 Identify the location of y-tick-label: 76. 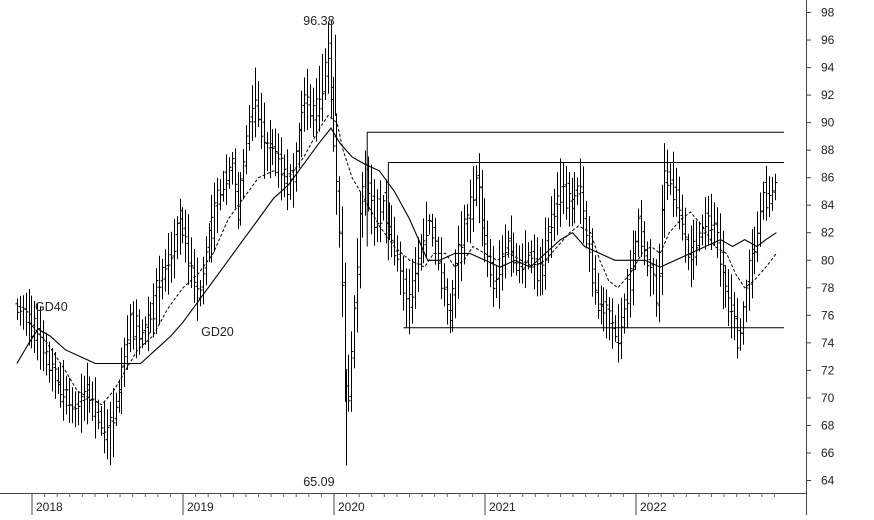
(828, 315).